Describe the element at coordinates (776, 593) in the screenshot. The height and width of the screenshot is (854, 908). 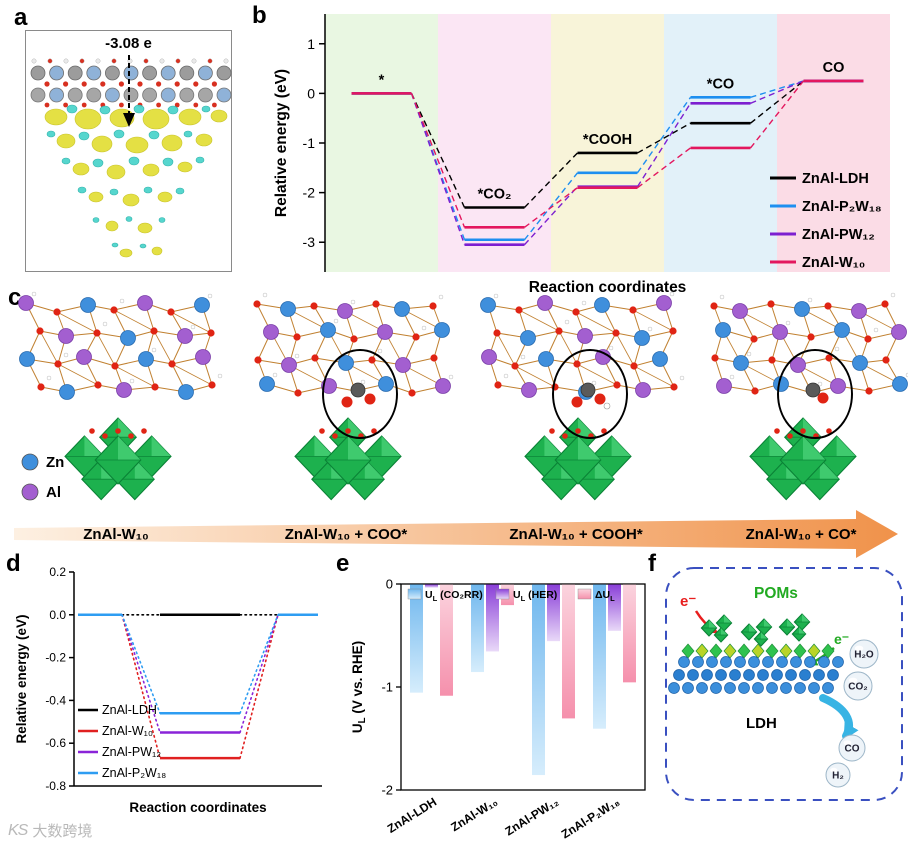
I see `svg-text: POMs` at that location.